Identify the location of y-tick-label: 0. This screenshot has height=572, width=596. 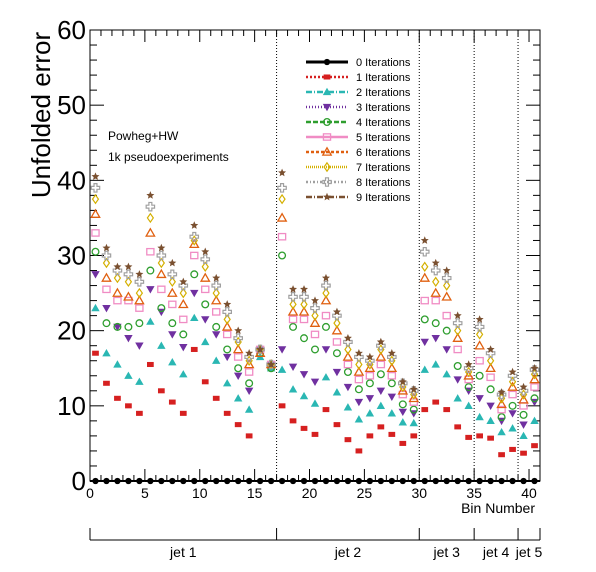
(79, 481).